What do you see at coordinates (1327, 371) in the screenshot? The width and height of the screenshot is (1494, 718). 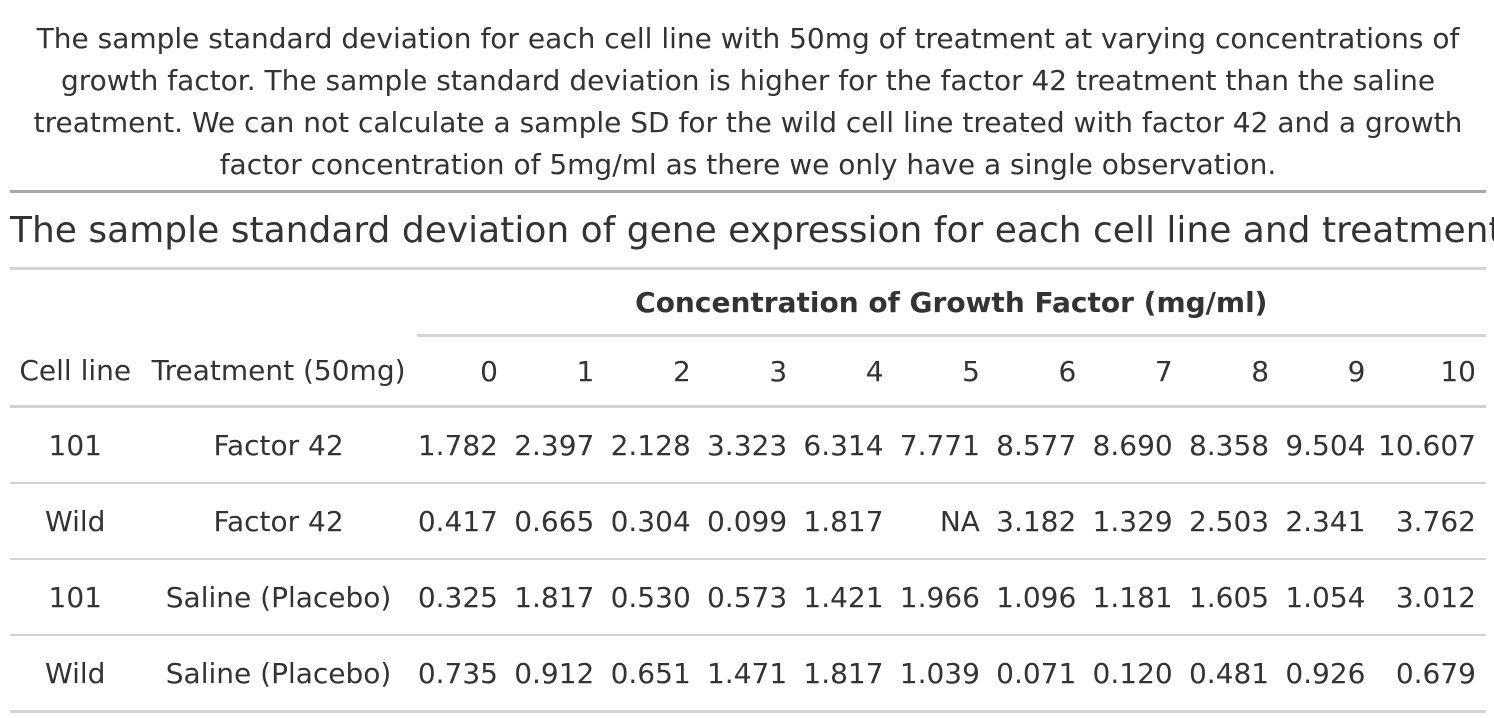 I see `column-header-conc: 9` at bounding box center [1327, 371].